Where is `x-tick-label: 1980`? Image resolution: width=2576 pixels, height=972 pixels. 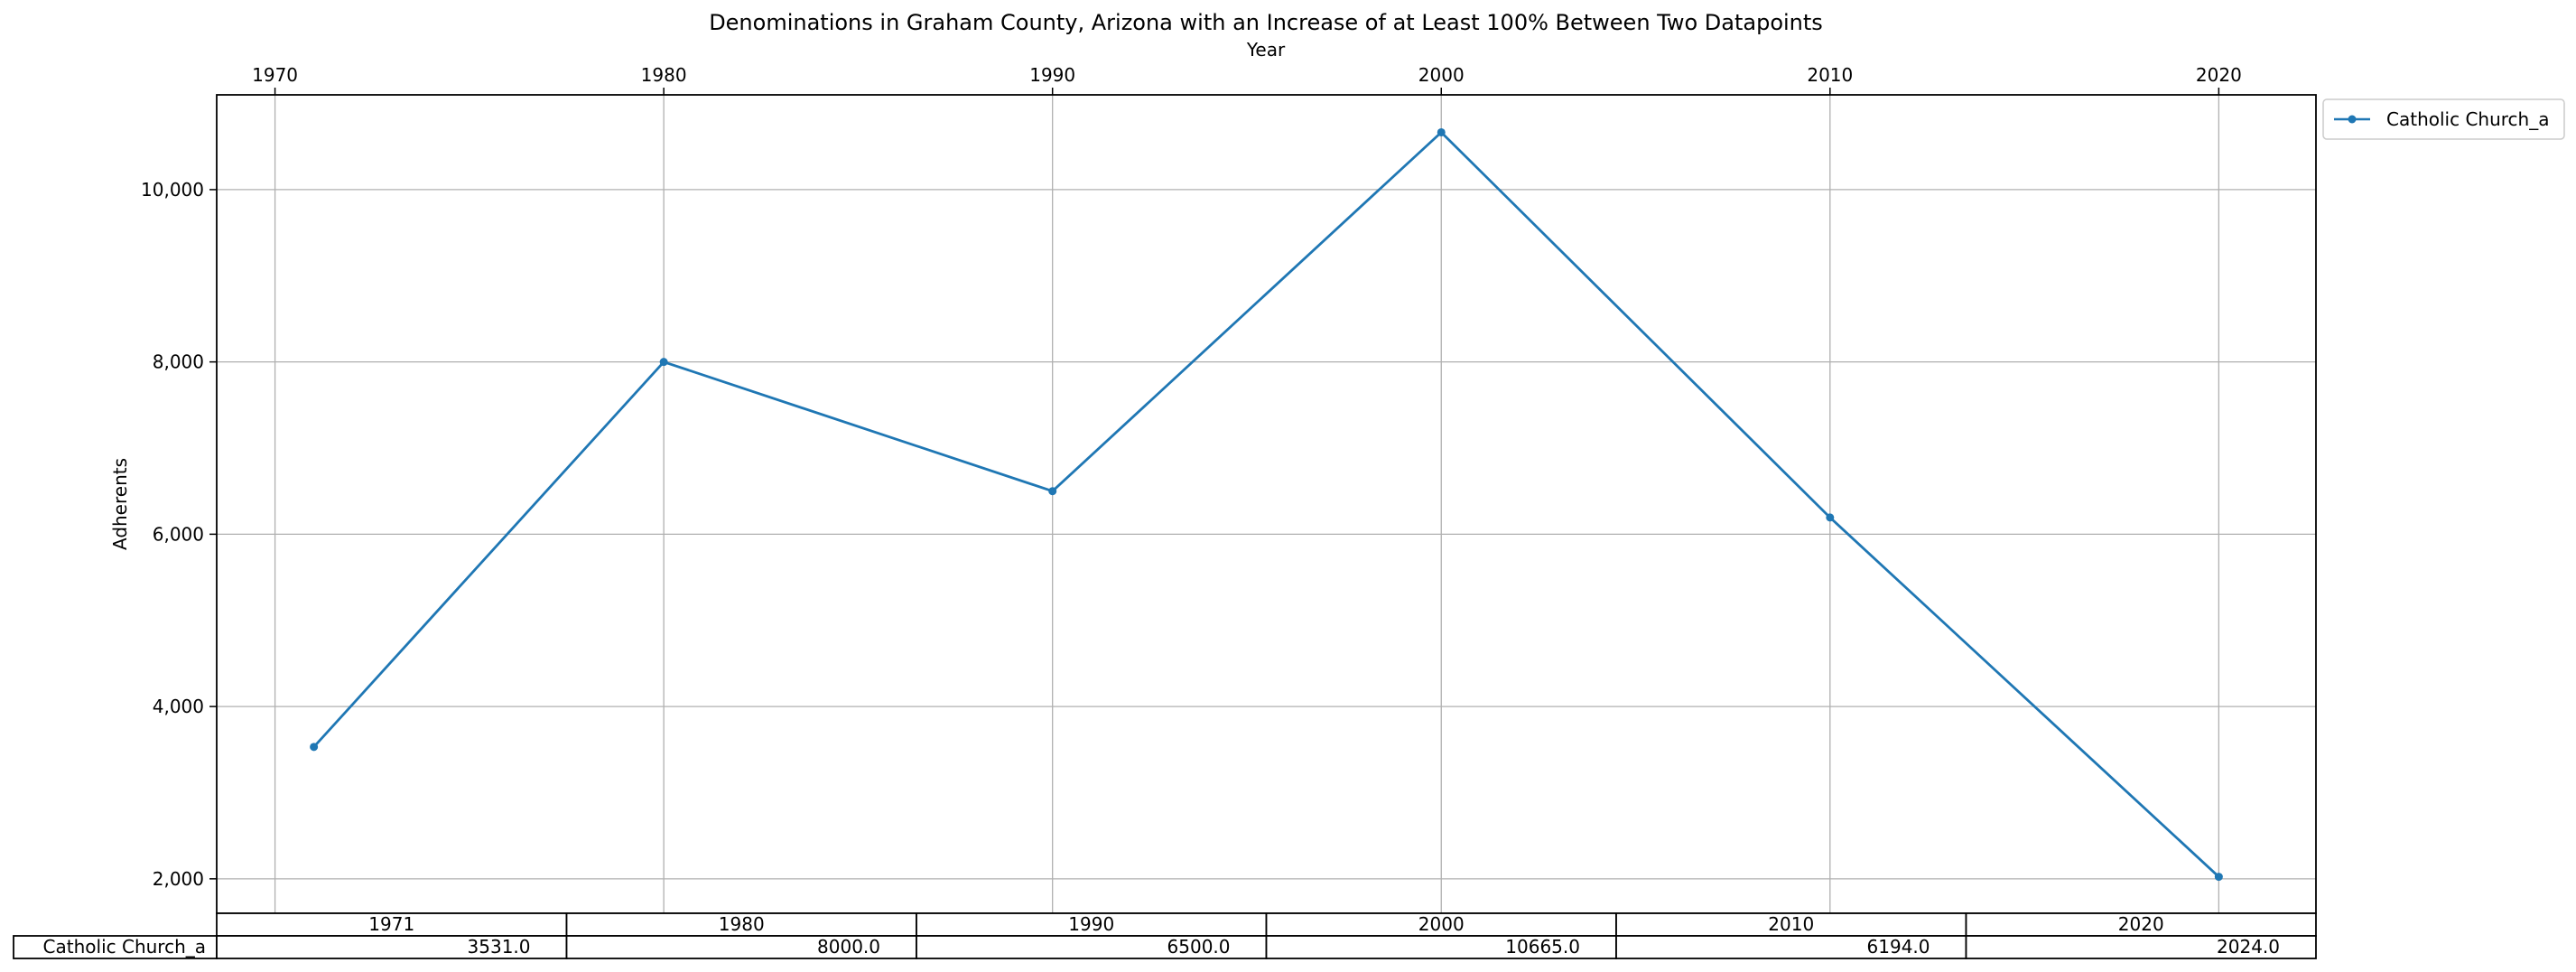
x-tick-label: 1980 is located at coordinates (664, 75).